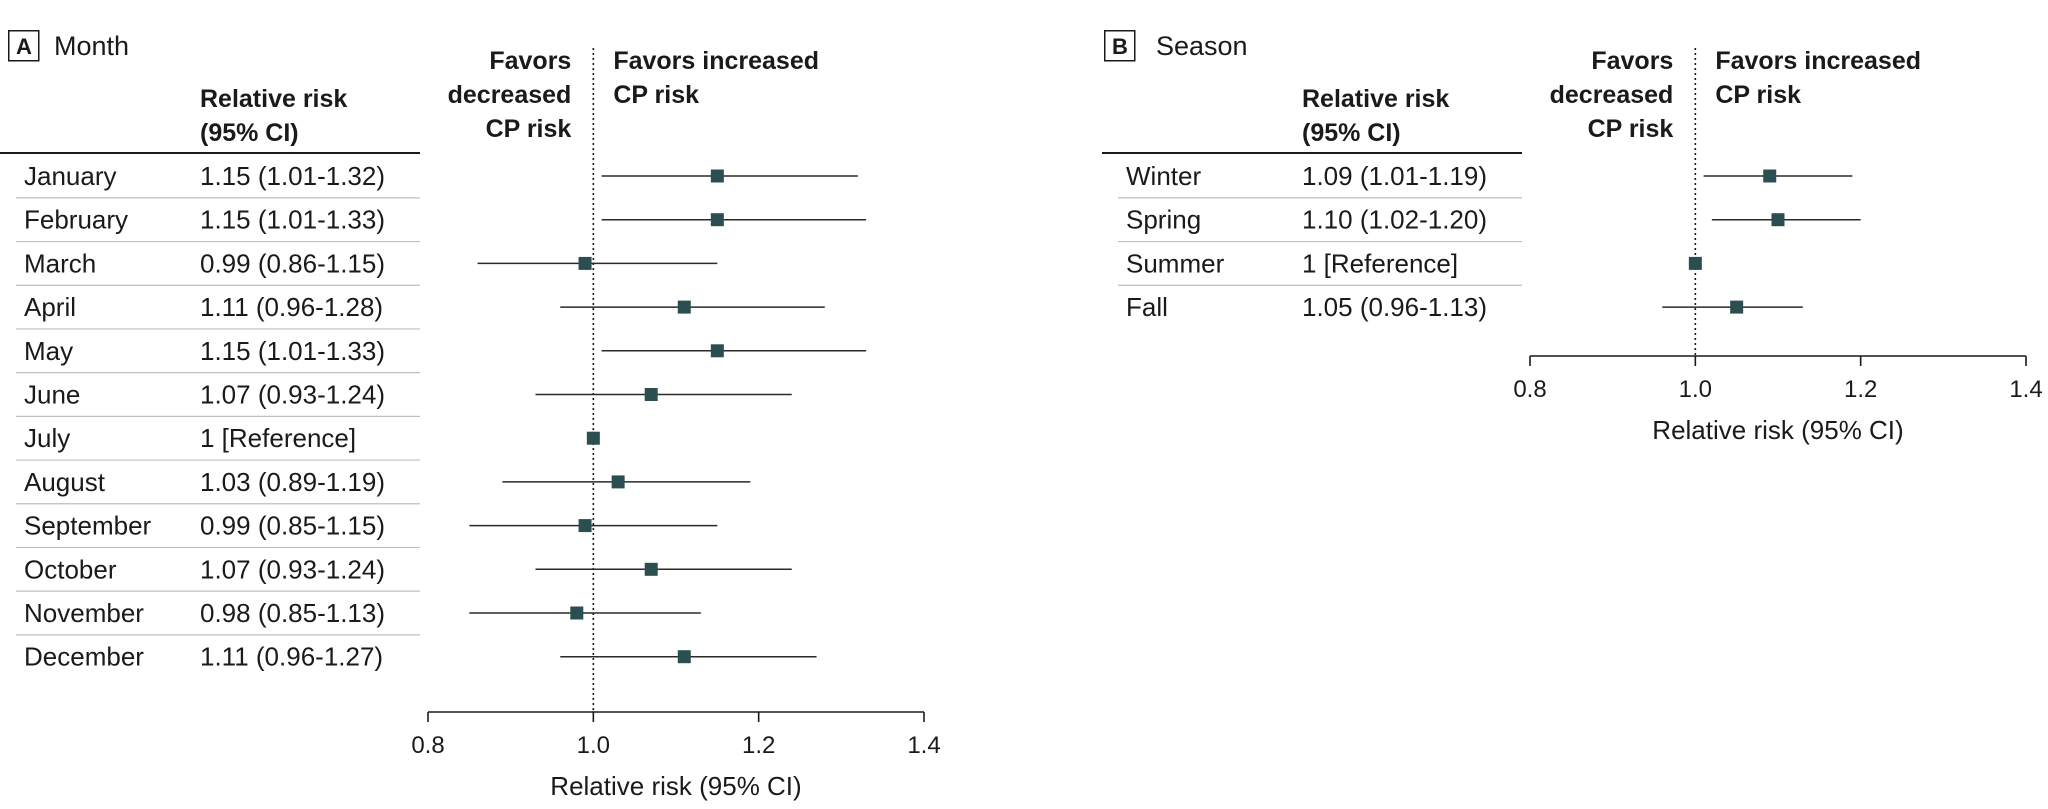 The height and width of the screenshot is (809, 2048). Describe the element at coordinates (76, 220) in the screenshot. I see `row-label: February` at that location.